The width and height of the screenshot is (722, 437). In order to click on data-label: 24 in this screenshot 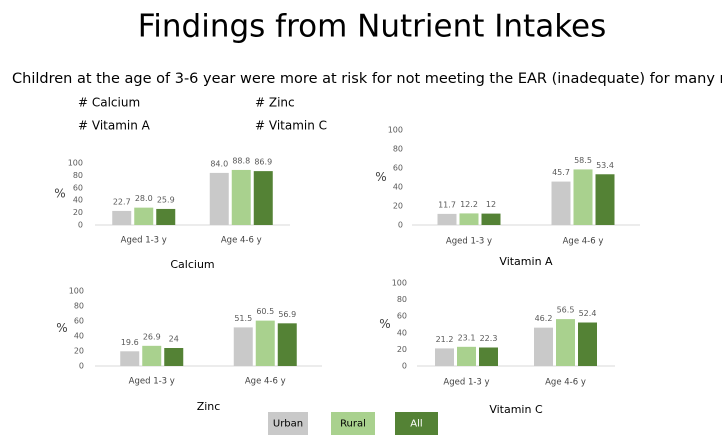, I will do `click(174, 339)`.